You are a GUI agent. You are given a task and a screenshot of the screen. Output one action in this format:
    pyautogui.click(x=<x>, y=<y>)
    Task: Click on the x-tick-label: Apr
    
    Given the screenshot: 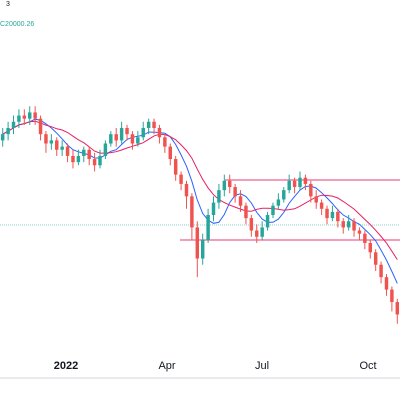 What is the action you would take?
    pyautogui.click(x=166, y=366)
    